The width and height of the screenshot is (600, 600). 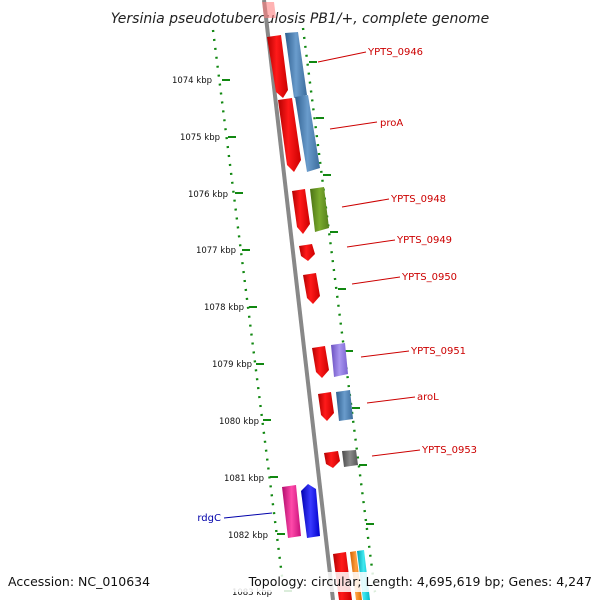 I want to click on cds-block-rdgC, so click(x=310, y=511).